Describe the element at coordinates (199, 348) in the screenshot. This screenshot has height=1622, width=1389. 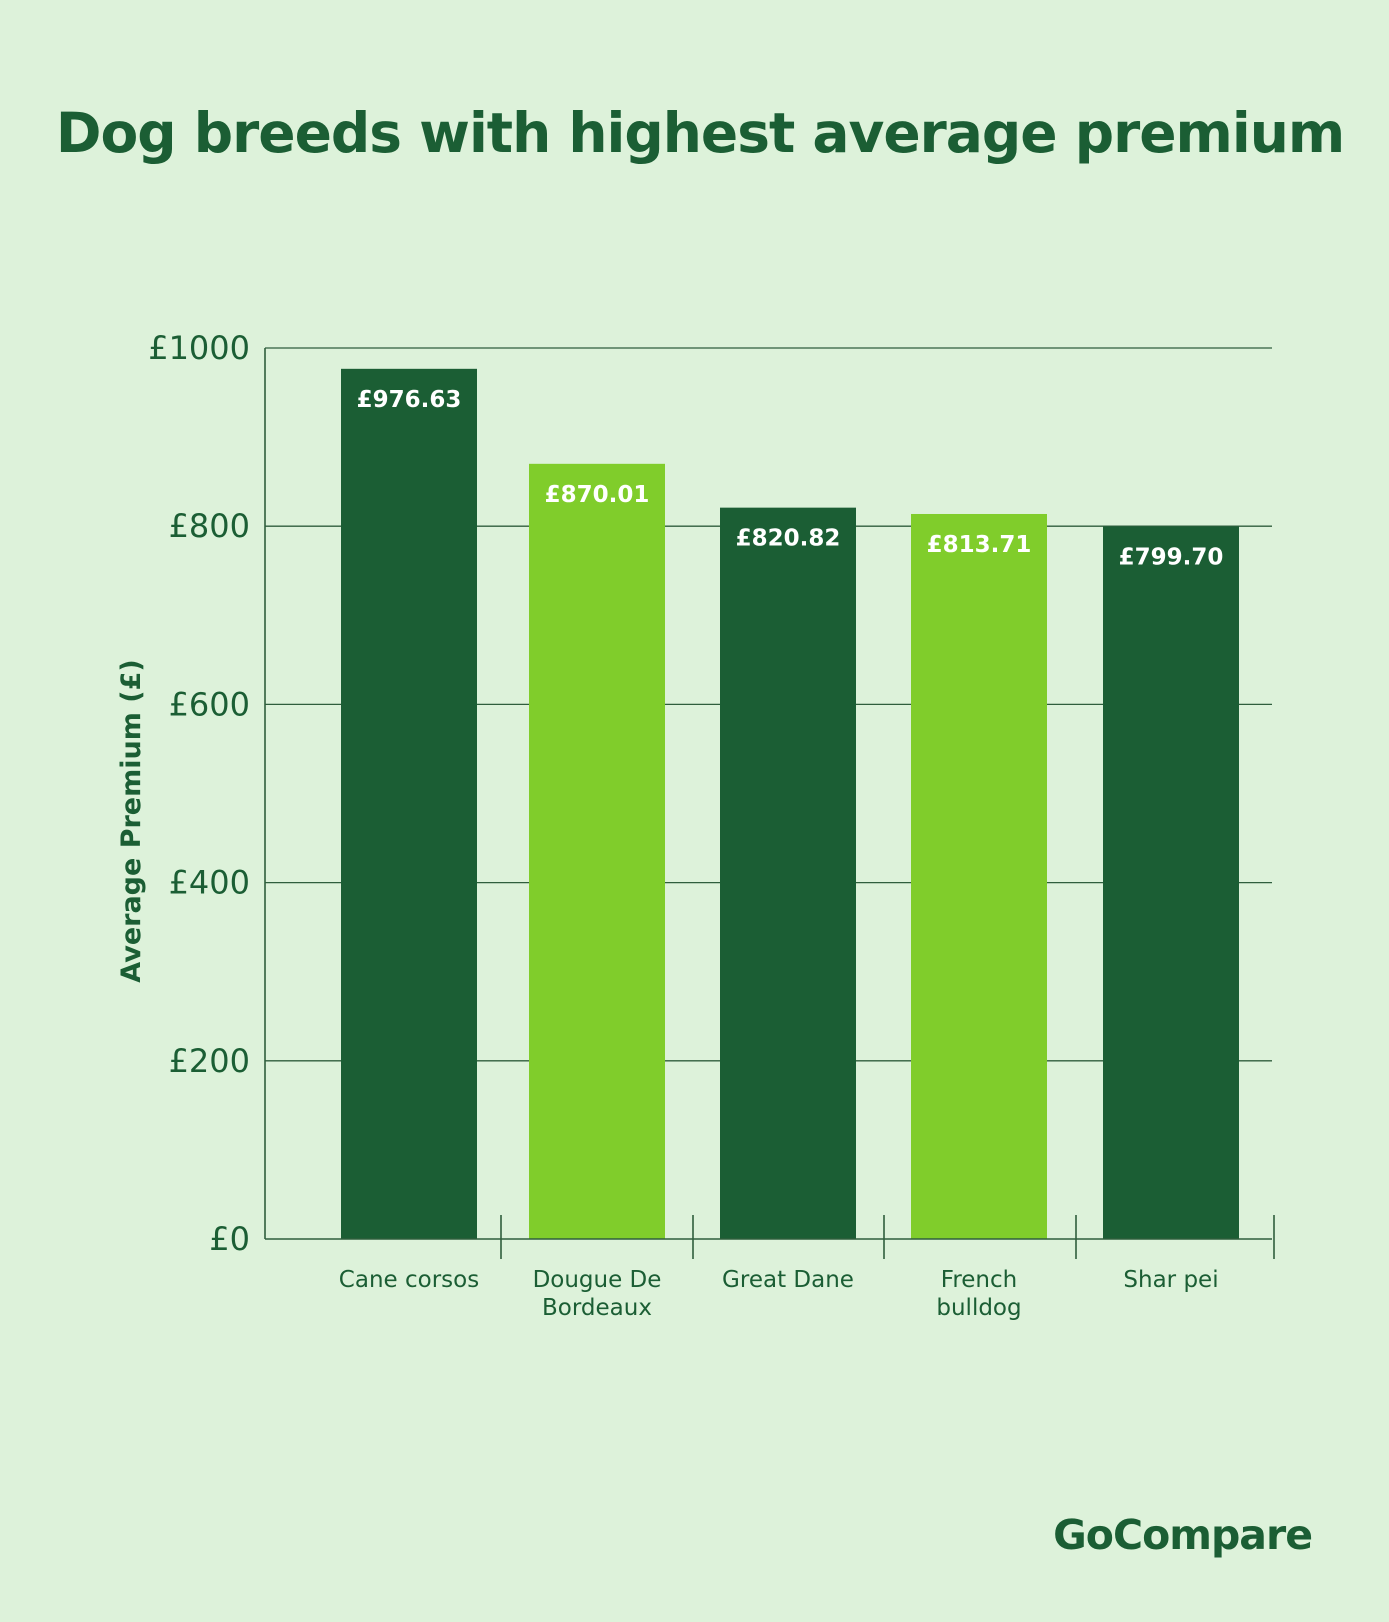
I see `y-tick-label: £1000` at that location.